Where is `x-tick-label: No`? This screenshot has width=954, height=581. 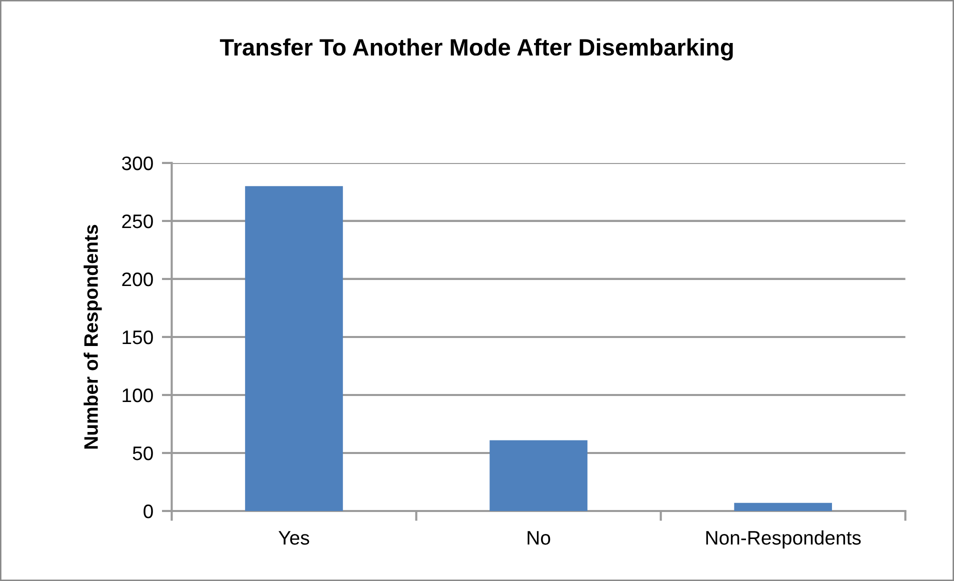 x-tick-label: No is located at coordinates (539, 538).